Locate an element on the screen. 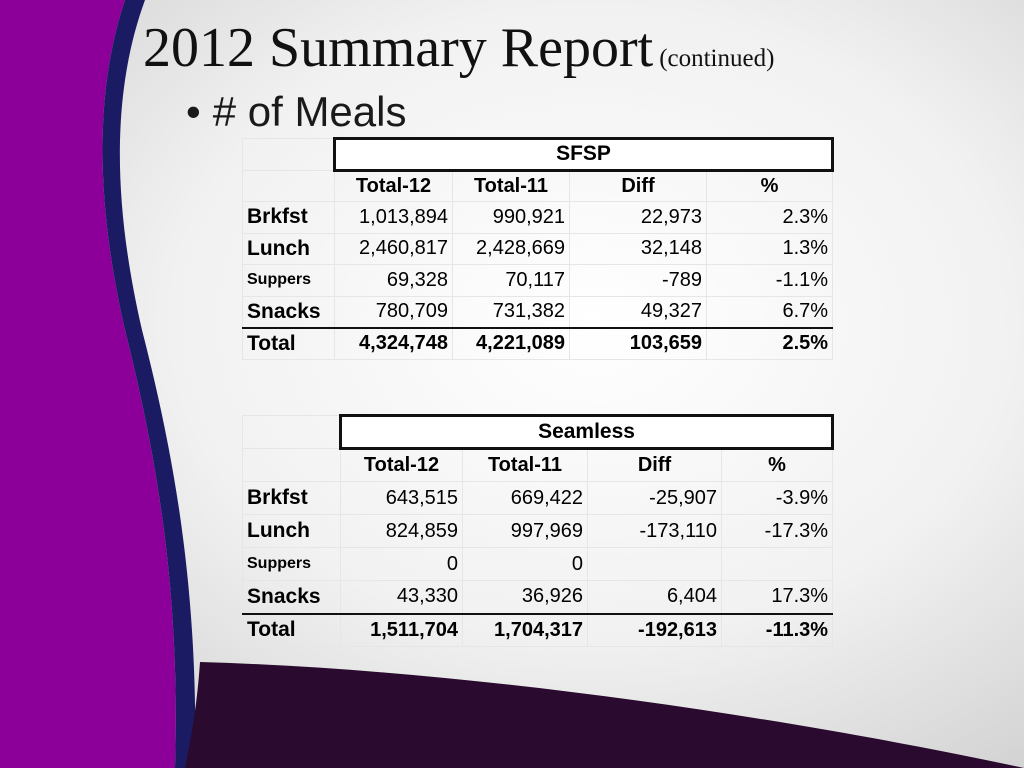 This screenshot has height=768, width=1024. table-cell: 2.5% is located at coordinates (769, 343).